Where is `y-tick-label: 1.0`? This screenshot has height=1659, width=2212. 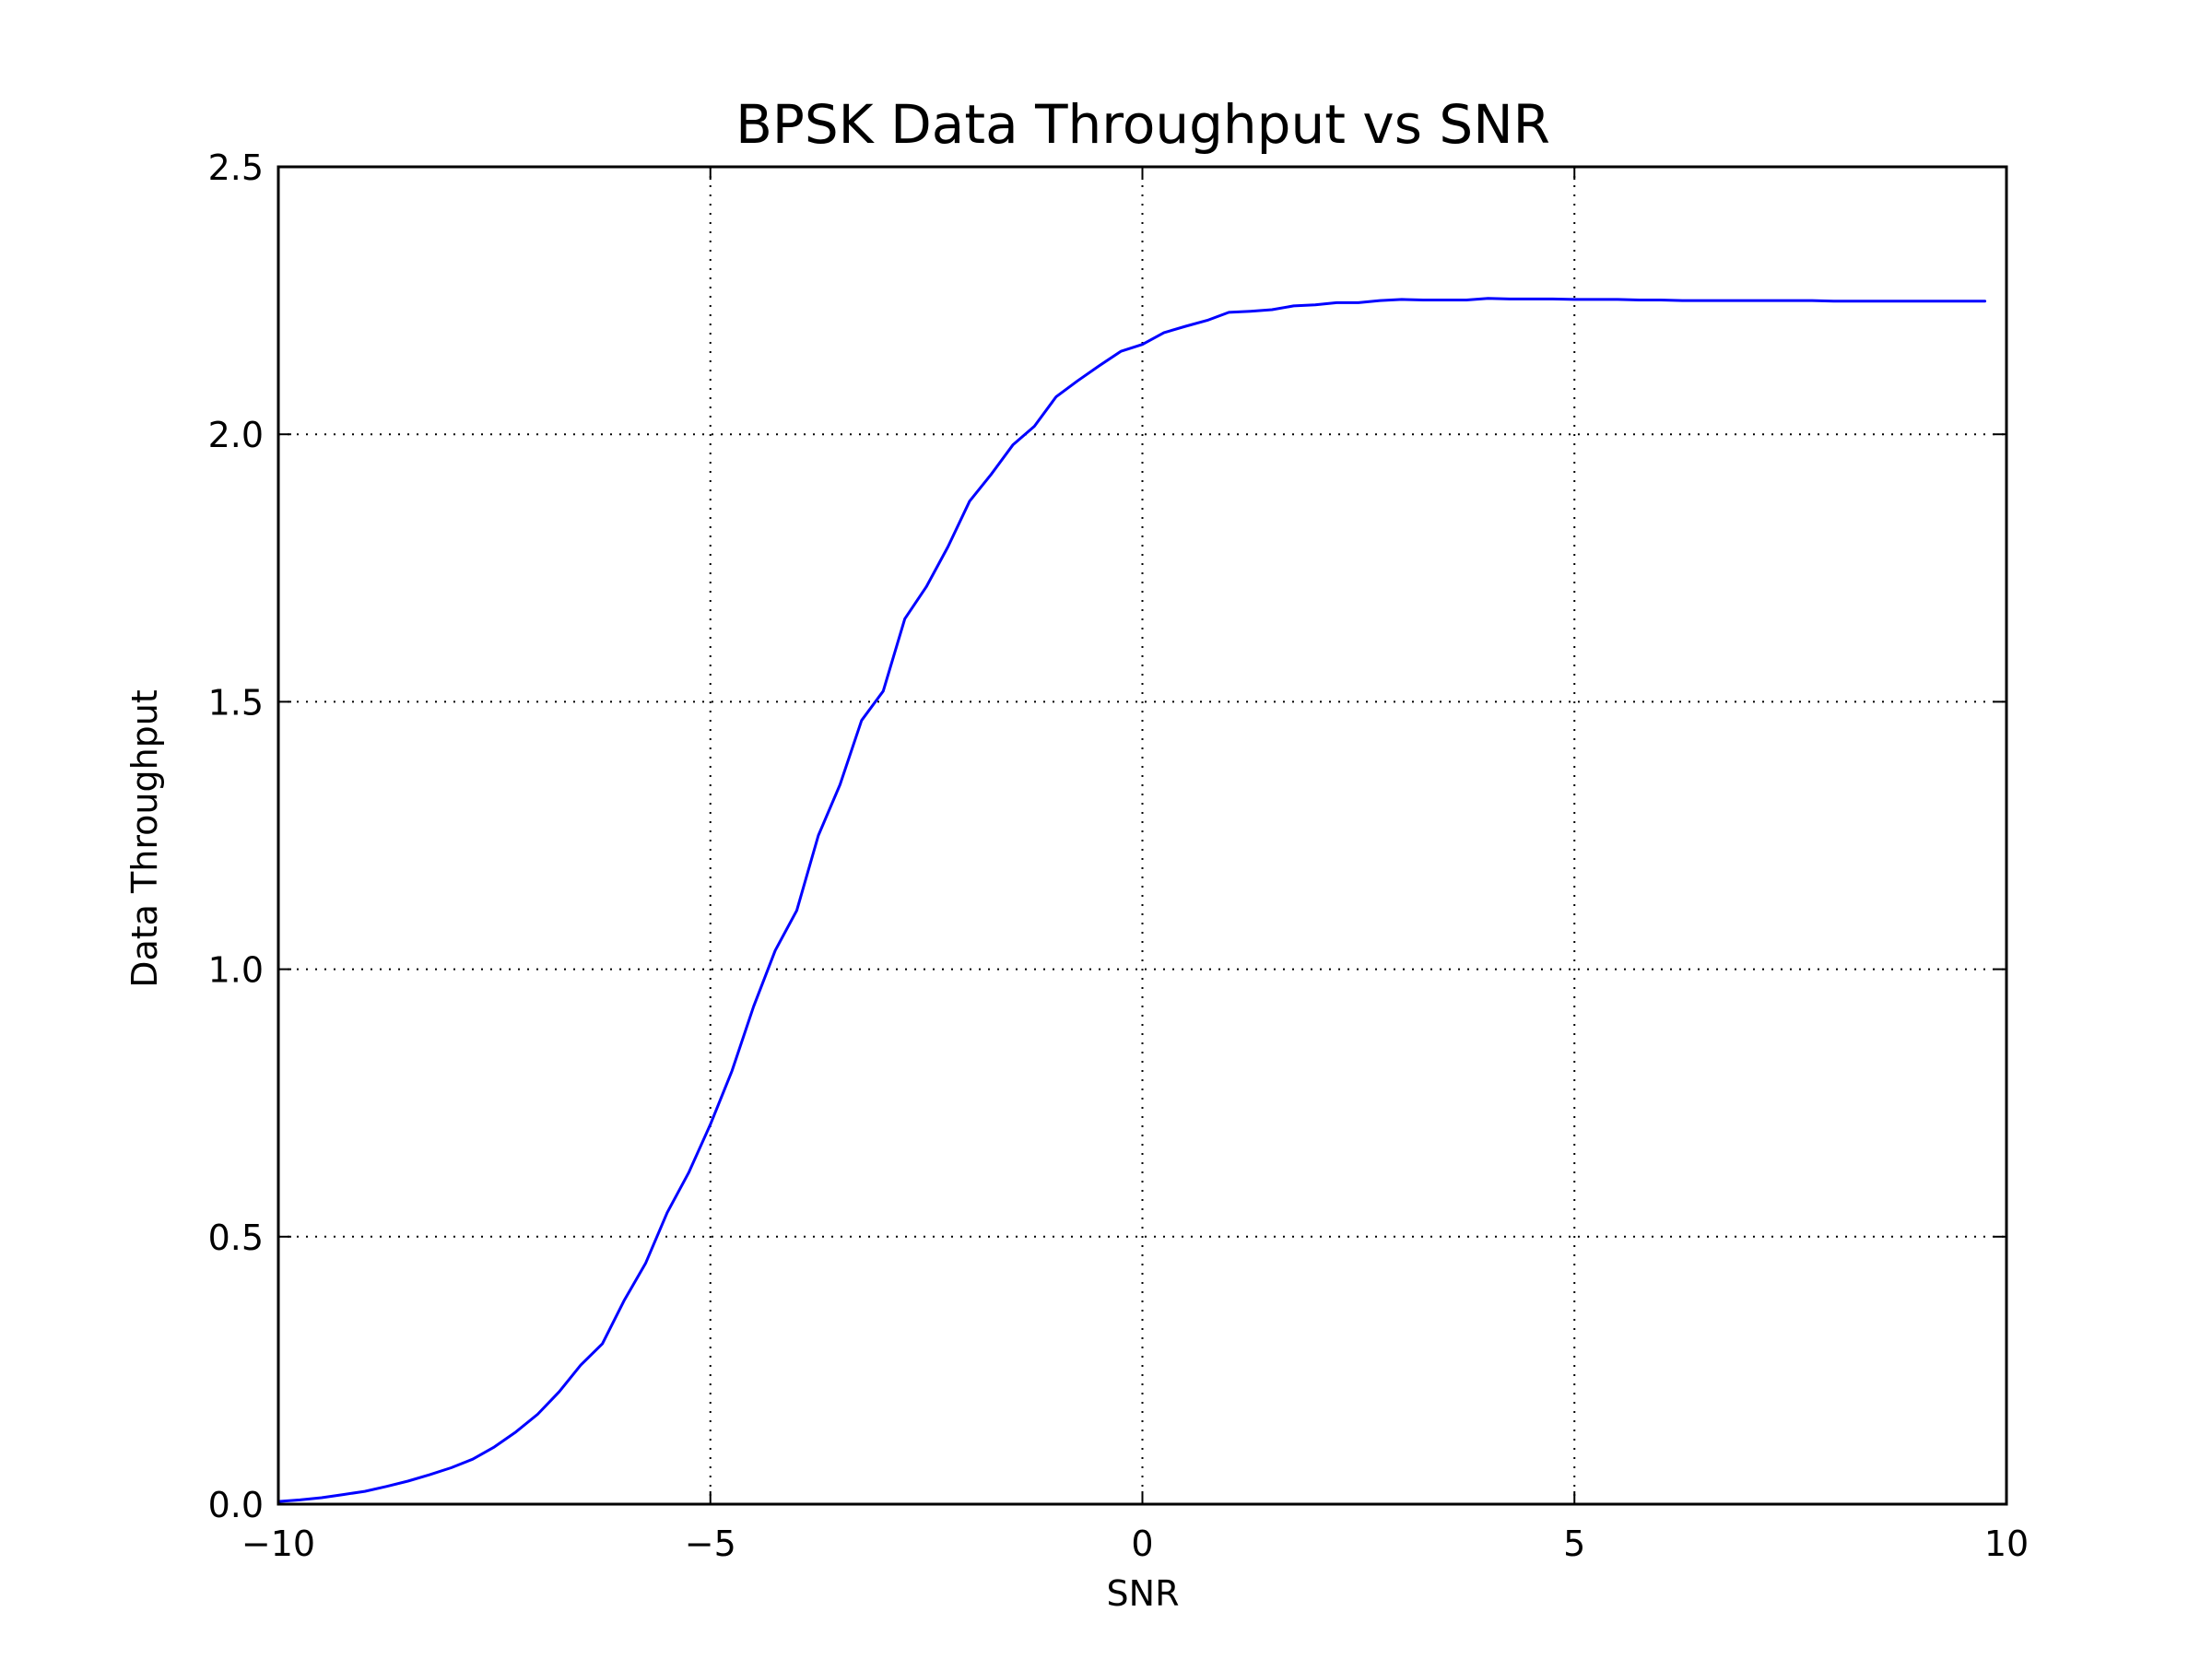 y-tick-label: 1.0 is located at coordinates (236, 970).